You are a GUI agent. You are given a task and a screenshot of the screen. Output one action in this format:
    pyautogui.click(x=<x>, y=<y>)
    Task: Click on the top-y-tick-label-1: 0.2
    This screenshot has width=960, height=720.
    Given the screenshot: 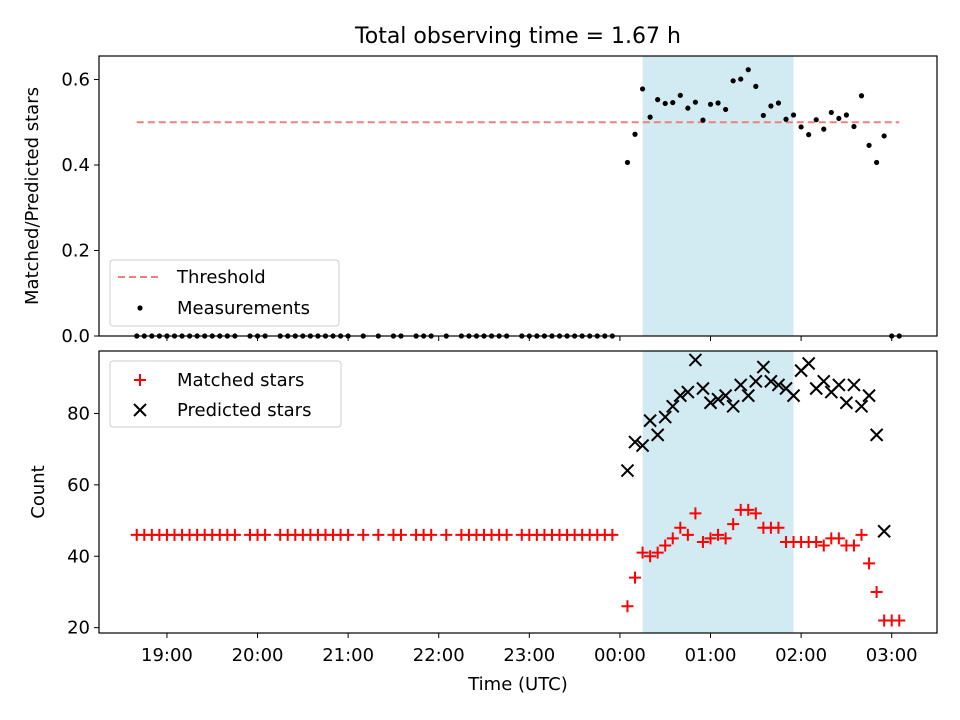 What is the action you would take?
    pyautogui.click(x=75, y=251)
    